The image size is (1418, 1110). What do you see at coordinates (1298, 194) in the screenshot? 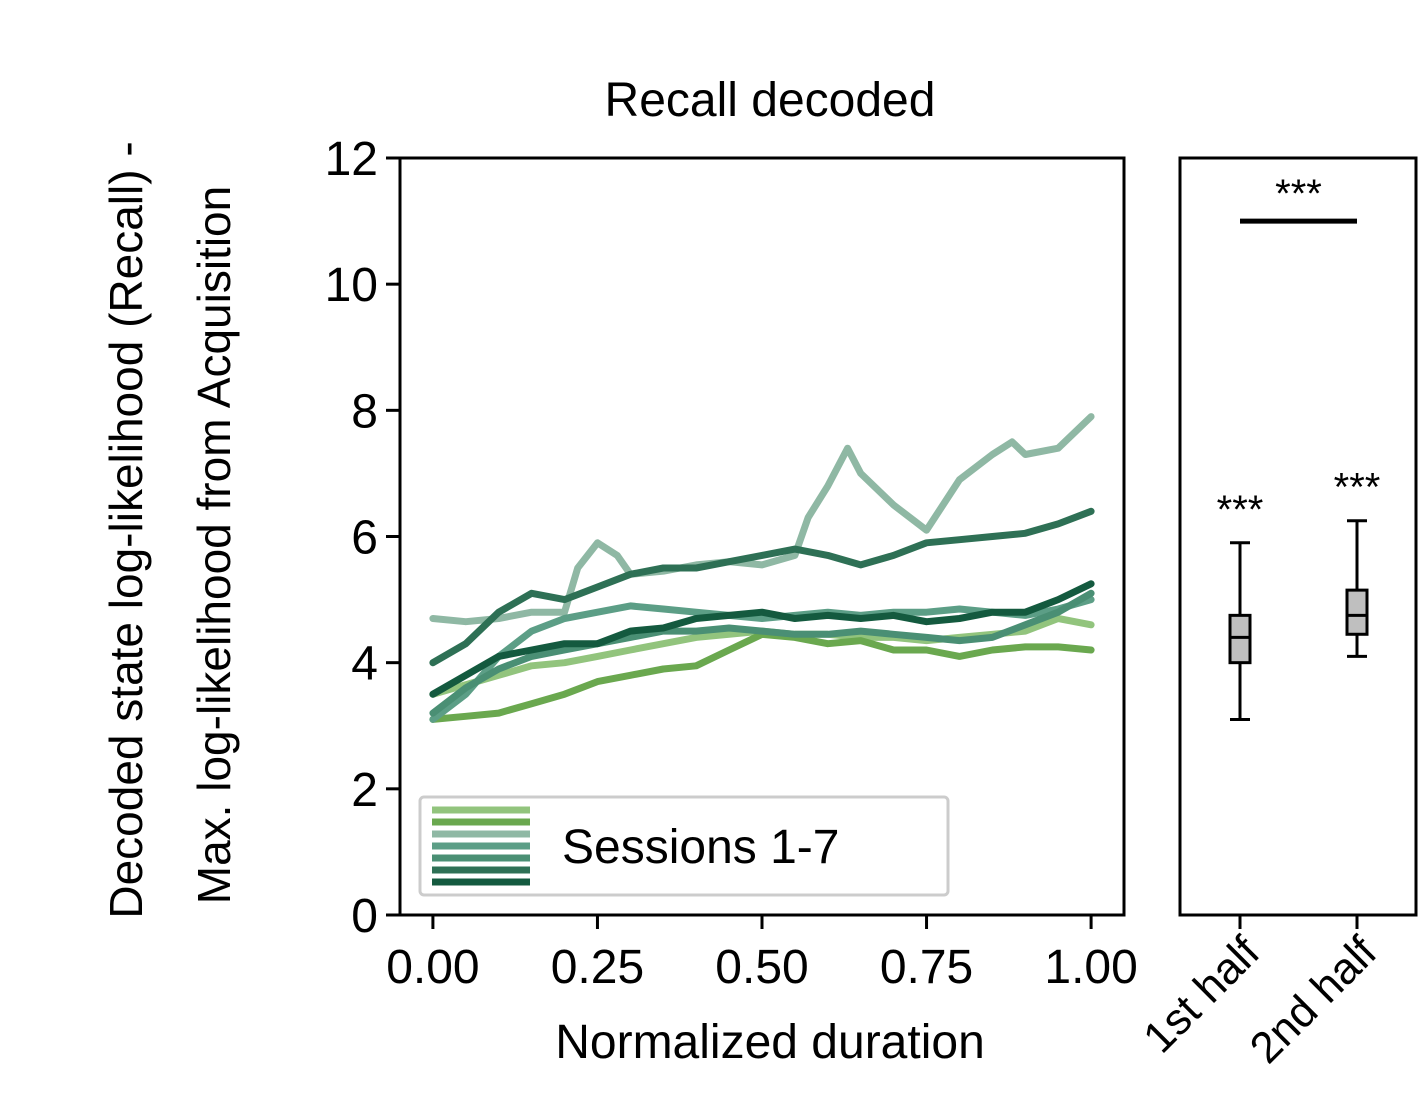
I see `significance-label: ***` at bounding box center [1298, 194].